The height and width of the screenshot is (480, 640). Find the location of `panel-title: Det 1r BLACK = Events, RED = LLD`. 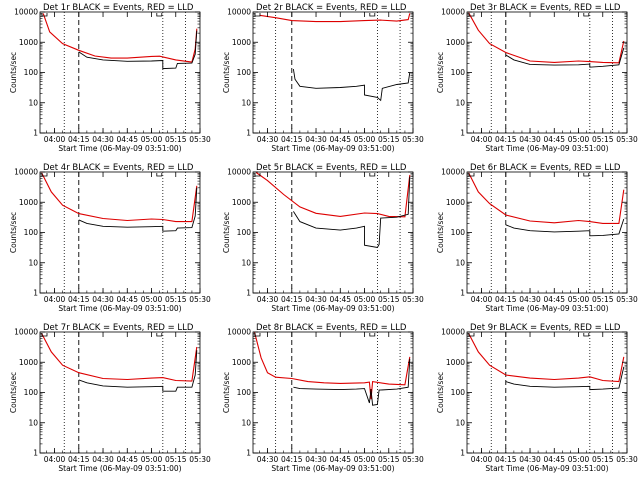

panel-title: Det 1r BLACK = Events, RED = LLD is located at coordinates (118, 8).